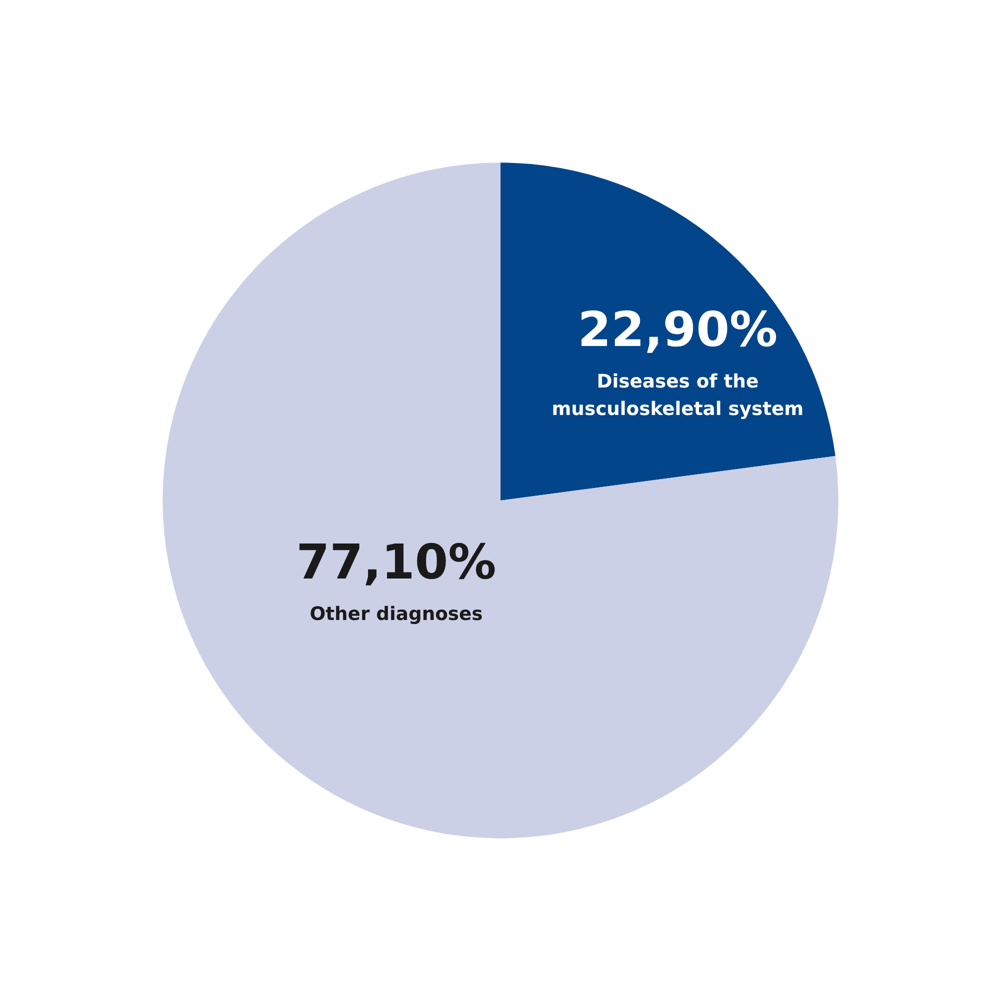 The image size is (1000, 1000). What do you see at coordinates (678, 396) in the screenshot?
I see `slice-label: Diseases of the musculoskeletal system` at bounding box center [678, 396].